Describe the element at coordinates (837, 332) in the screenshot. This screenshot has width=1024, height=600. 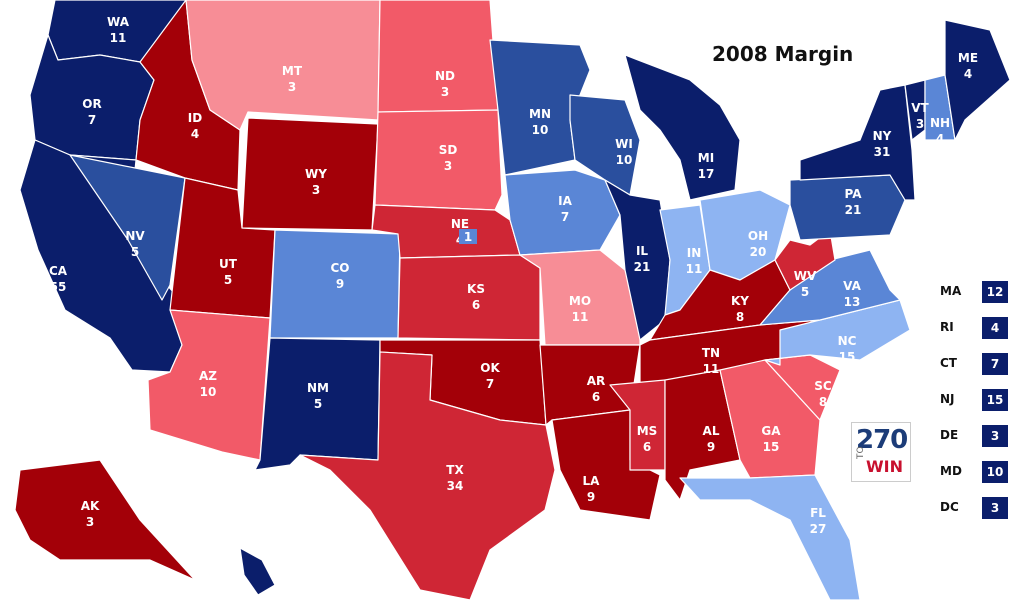
I see `state-nc` at that location.